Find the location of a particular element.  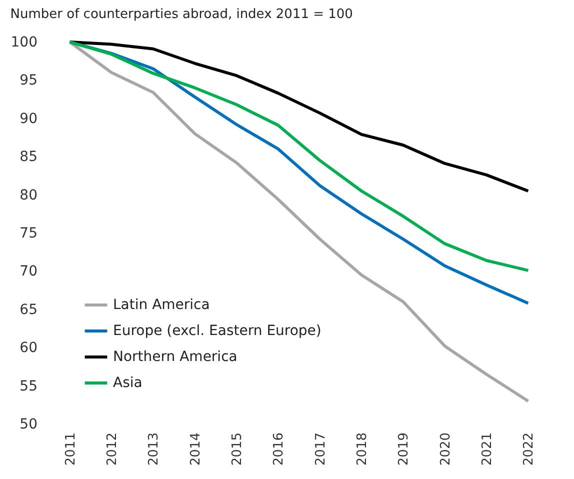

x-tick-label: 2019 is located at coordinates (404, 449).